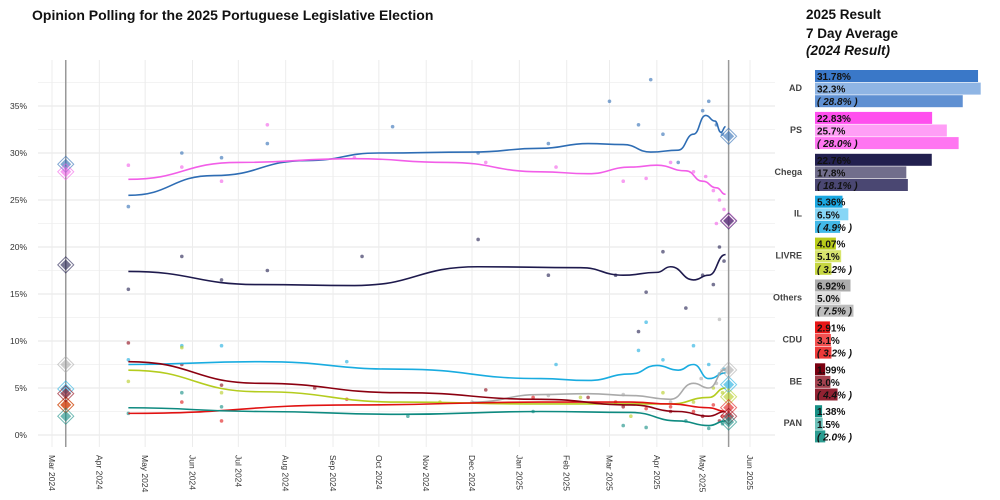  I want to click on x-tick-label: May 2025, so click(703, 474).